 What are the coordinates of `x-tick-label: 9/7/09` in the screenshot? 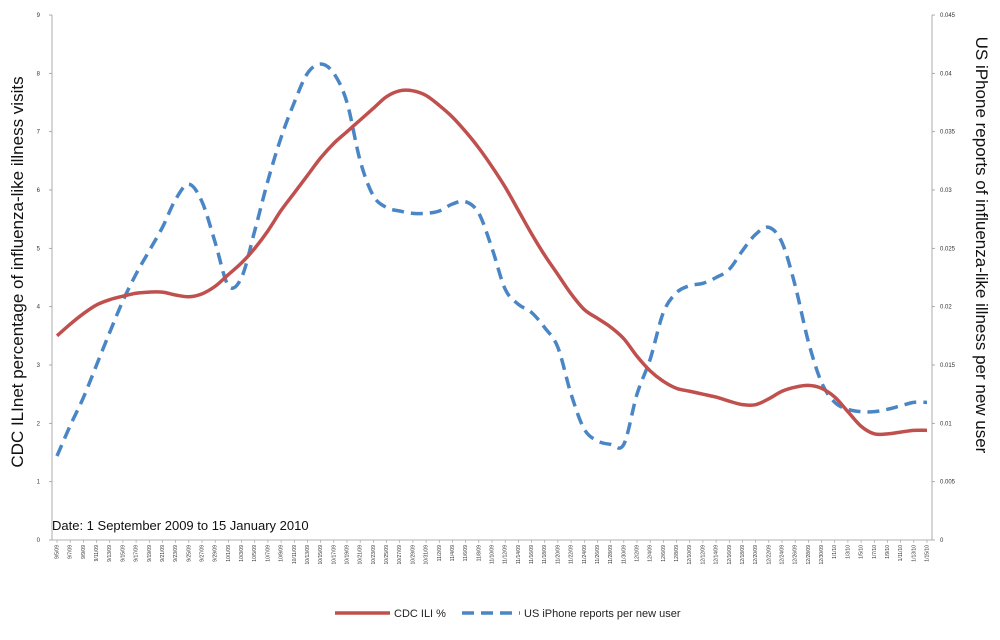 It's located at (71, 552).